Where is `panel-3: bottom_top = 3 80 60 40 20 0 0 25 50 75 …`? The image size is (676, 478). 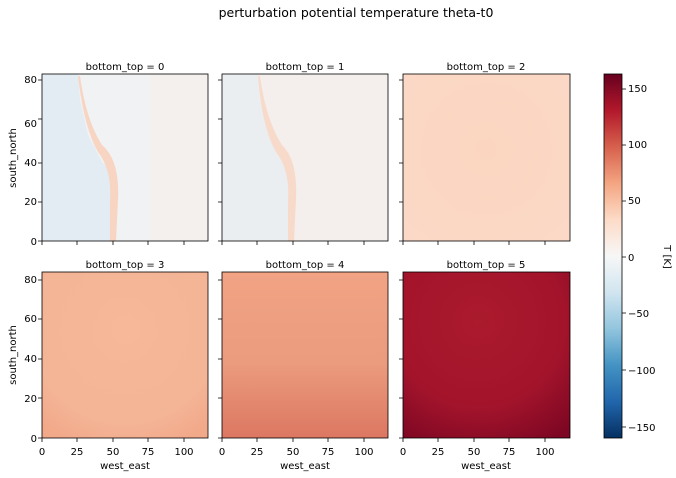
panel-3: bottom_top = 3 80 60 40 20 0 0 25 50 75 … is located at coordinates (108, 366).